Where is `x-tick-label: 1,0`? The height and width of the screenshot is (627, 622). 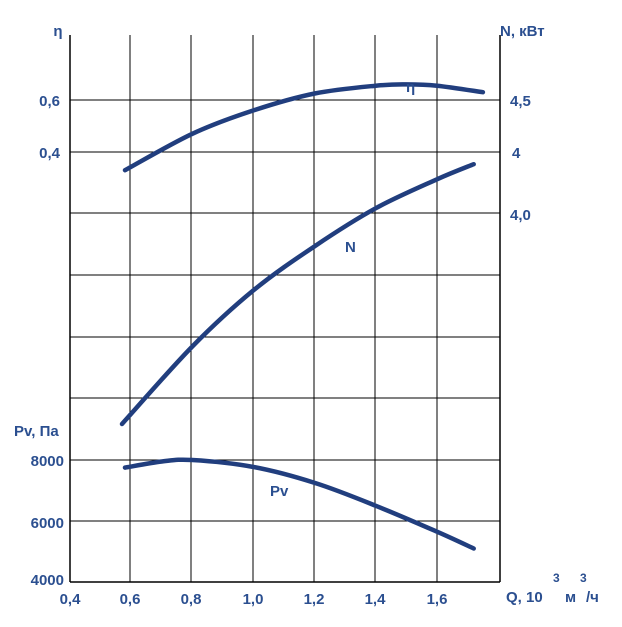 x-tick-label: 1,0 is located at coordinates (253, 599).